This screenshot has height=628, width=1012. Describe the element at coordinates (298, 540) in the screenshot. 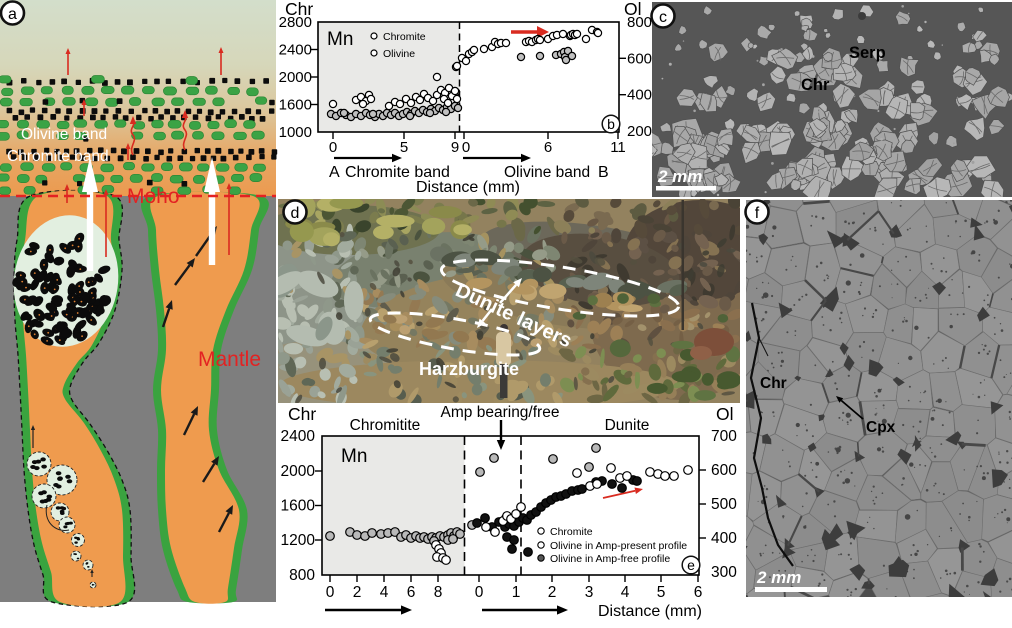

I see `svg-text: 1200` at that location.